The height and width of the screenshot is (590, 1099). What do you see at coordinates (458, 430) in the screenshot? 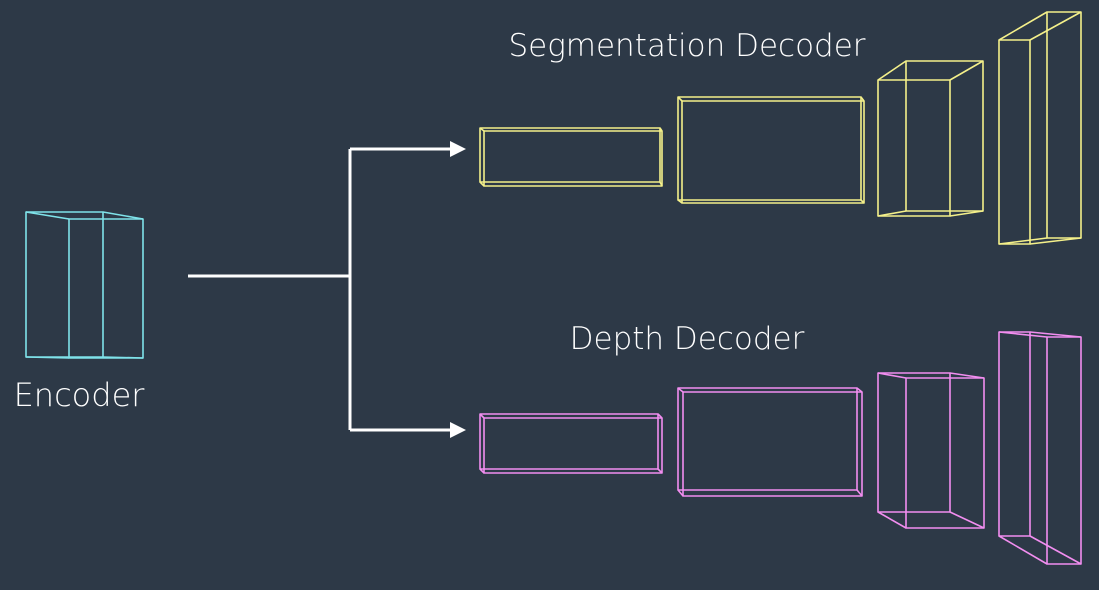
I see `arrowhead-depth` at bounding box center [458, 430].